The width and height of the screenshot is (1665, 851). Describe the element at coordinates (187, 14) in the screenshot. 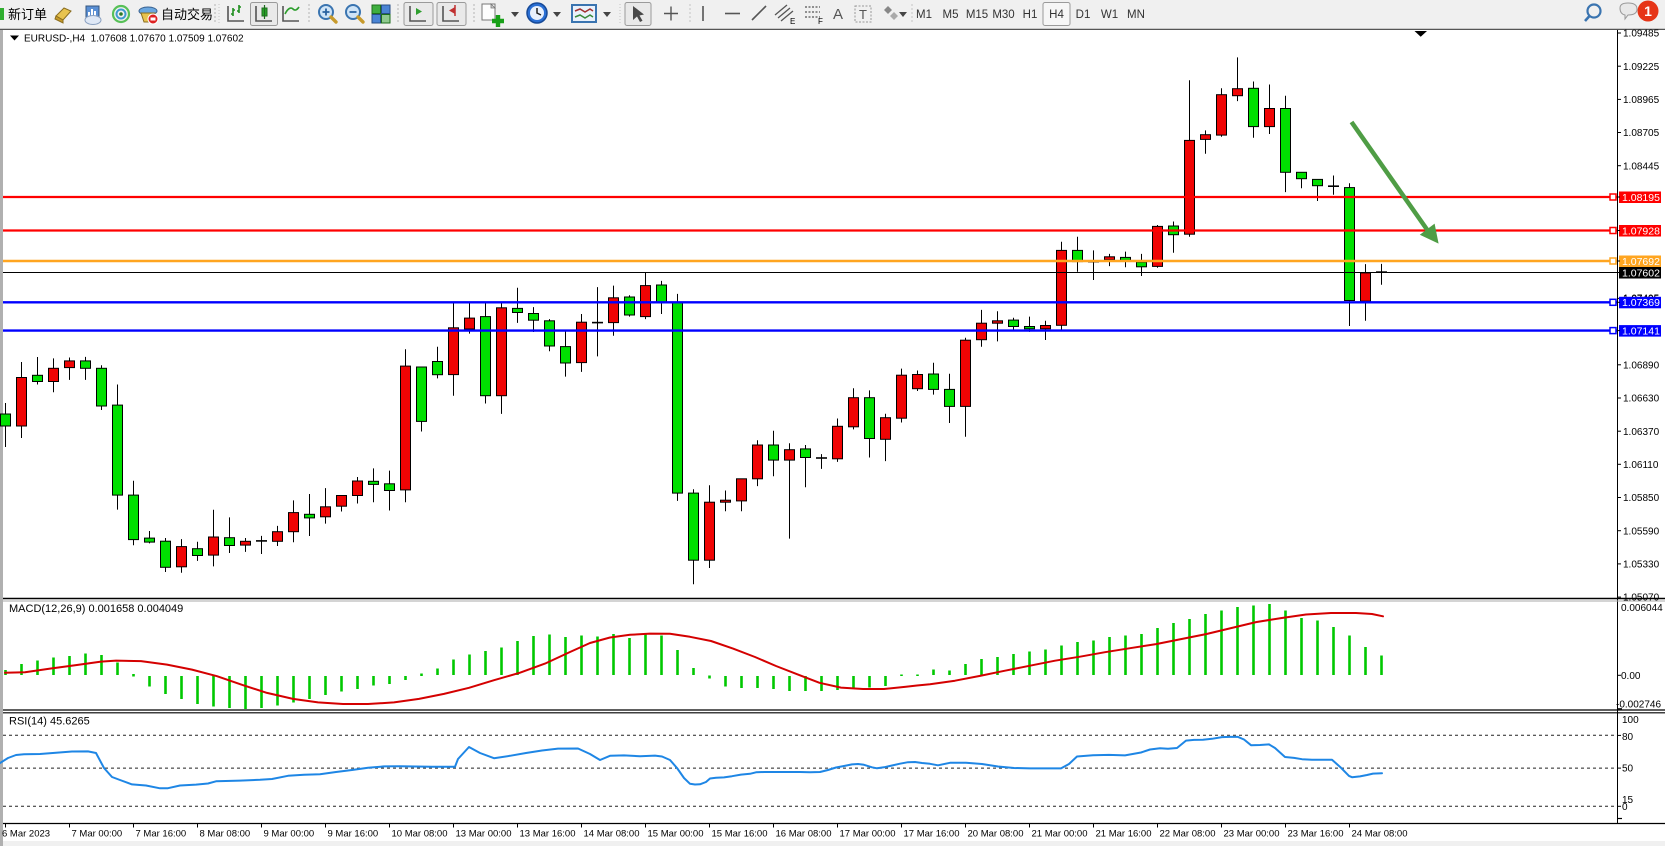

I see `svg-text: 自动交易` at that location.